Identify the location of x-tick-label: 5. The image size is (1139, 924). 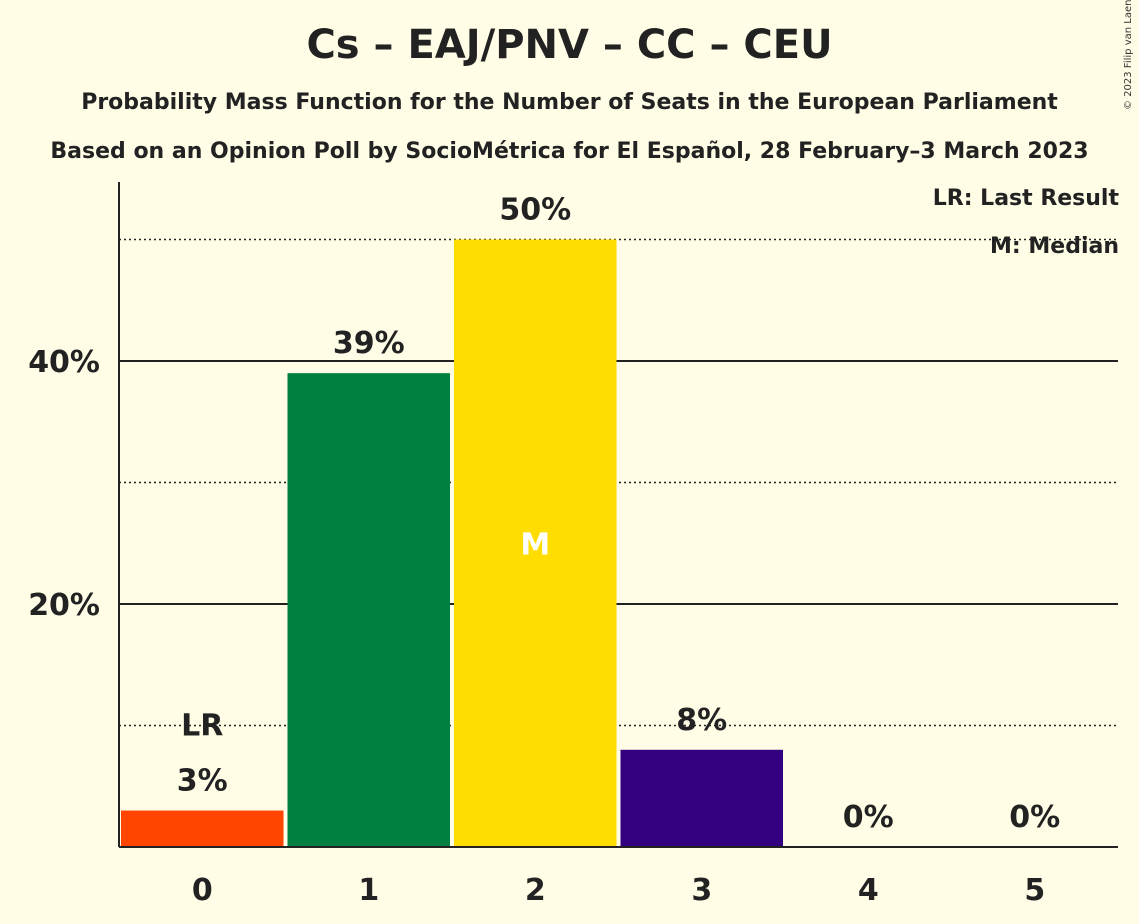
(1034, 890).